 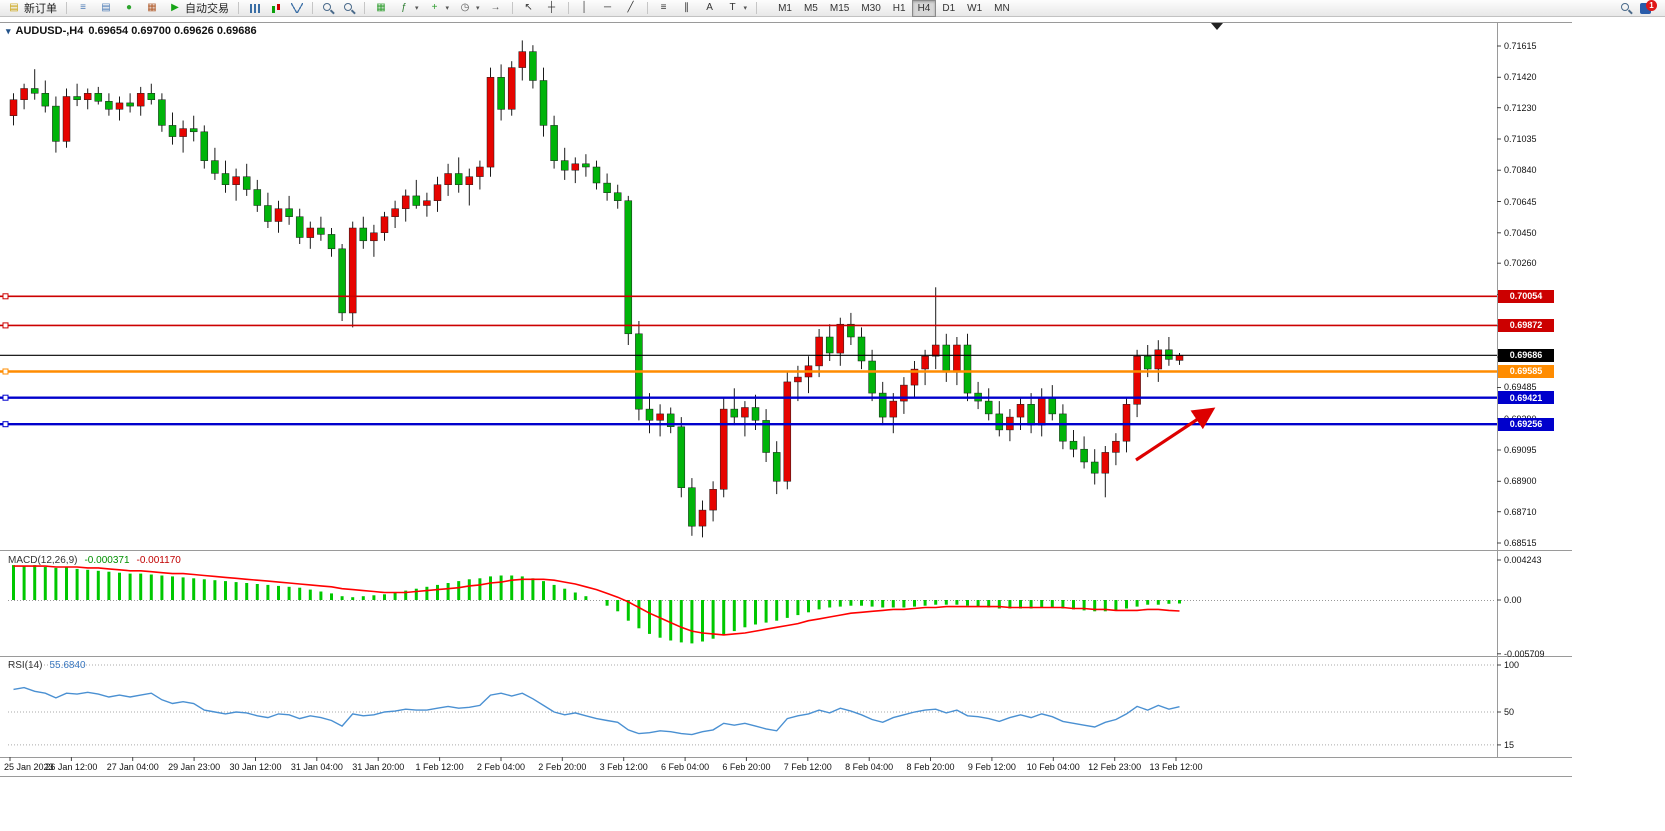 I want to click on data-window-button, so click(x=106, y=8).